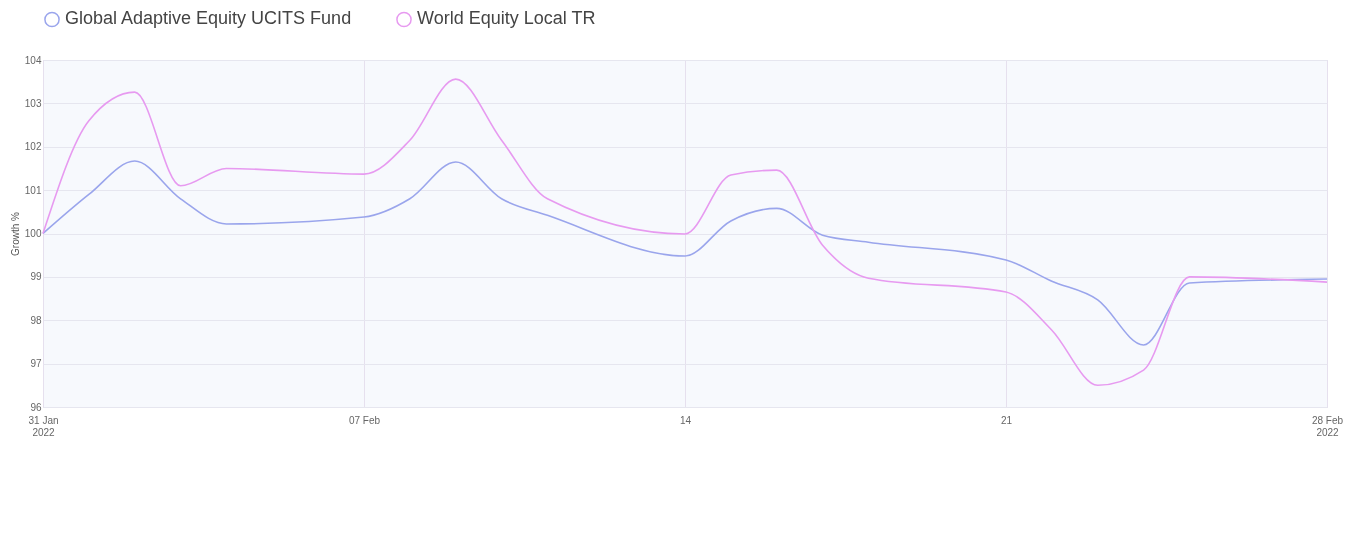  What do you see at coordinates (208, 18) in the screenshot?
I see `legend-label: Global Adaptive Equity UCITS Fund` at bounding box center [208, 18].